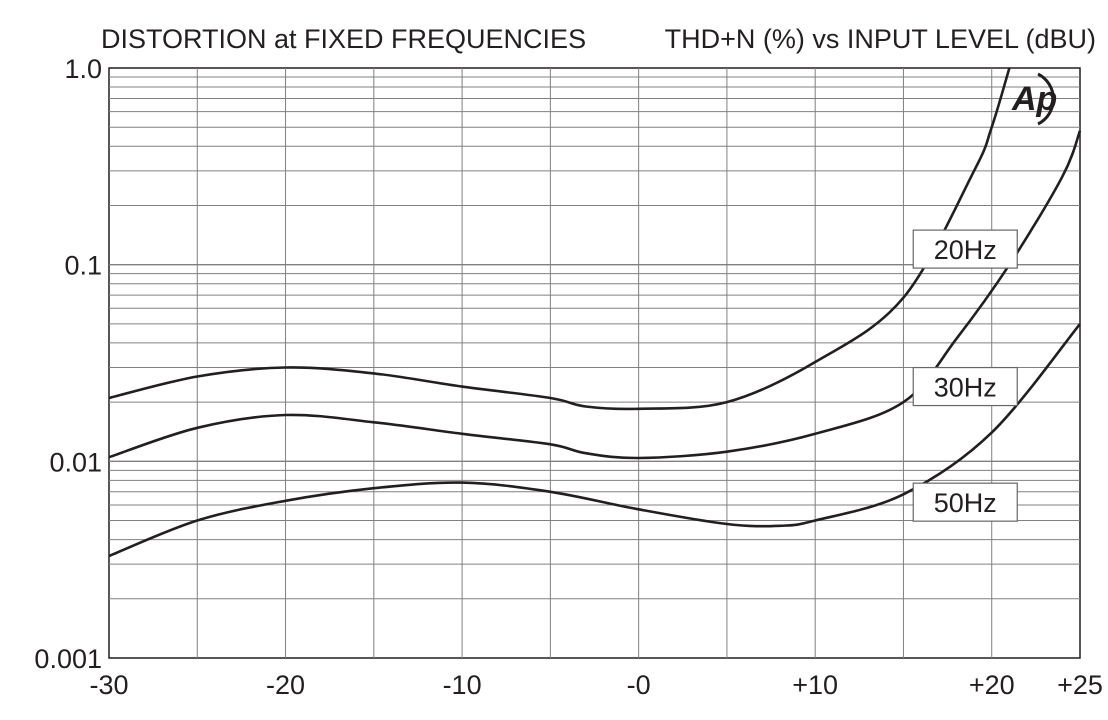 This screenshot has width=1108, height=720. I want to click on y-tick-label: 0.1, so click(83, 266).